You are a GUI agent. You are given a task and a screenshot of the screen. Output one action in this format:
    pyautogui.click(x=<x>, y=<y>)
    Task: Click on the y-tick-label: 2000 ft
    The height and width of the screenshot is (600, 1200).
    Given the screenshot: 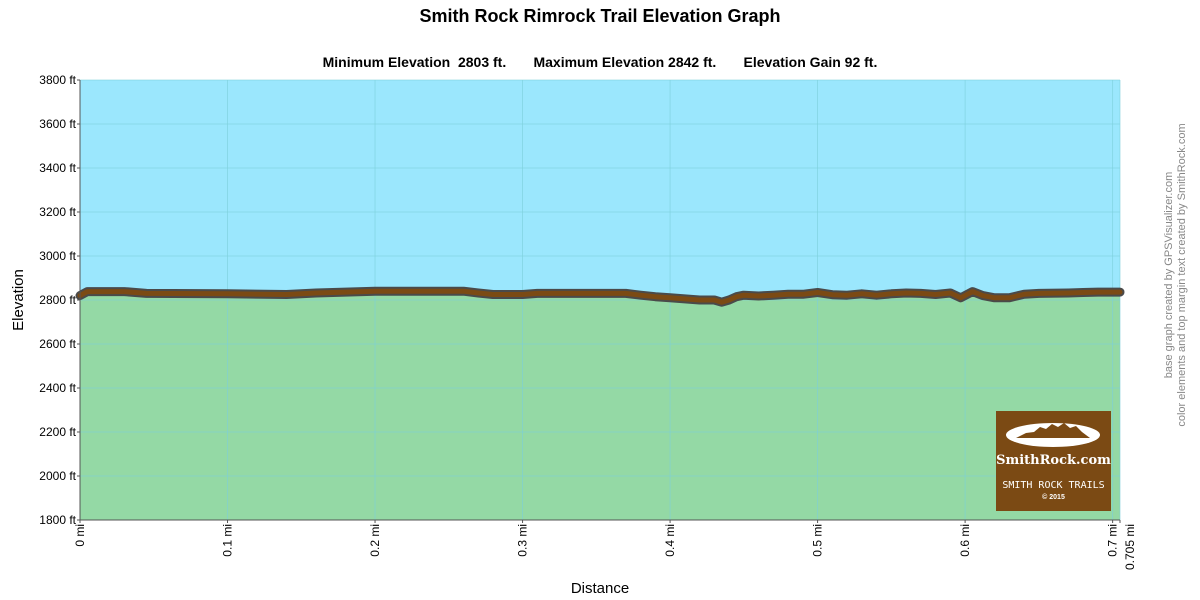 What is the action you would take?
    pyautogui.click(x=57, y=476)
    